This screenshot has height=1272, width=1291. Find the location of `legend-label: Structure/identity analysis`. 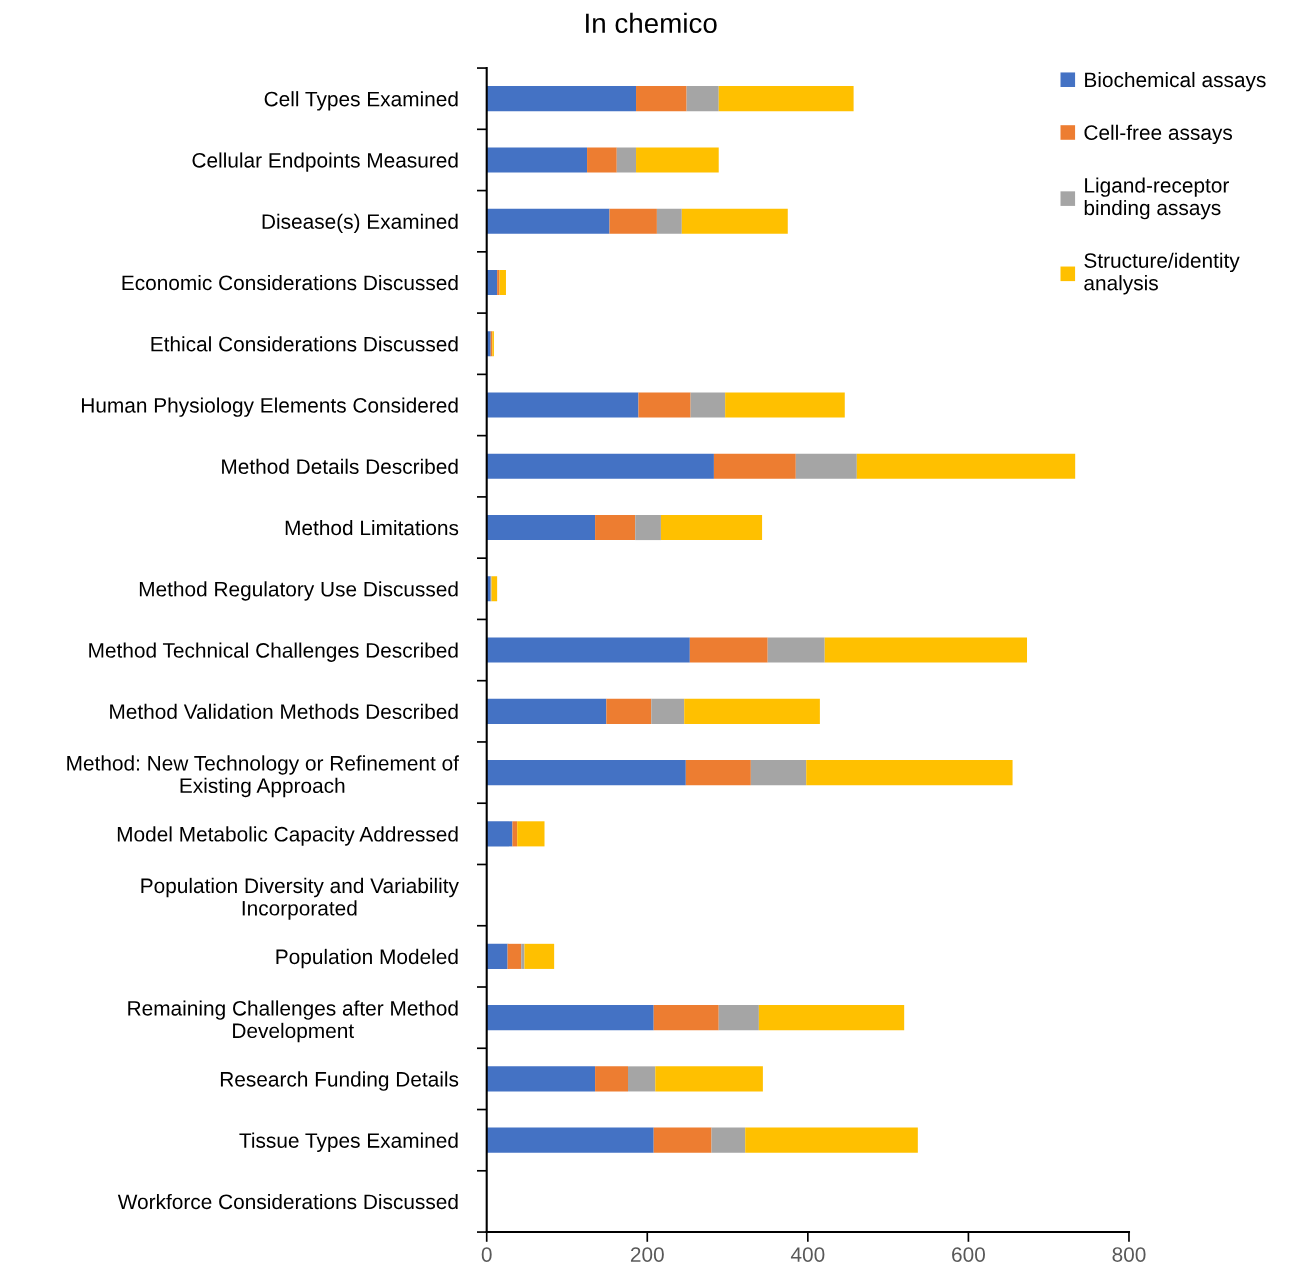

legend-label: Structure/identity analysis is located at coordinates (1162, 273).